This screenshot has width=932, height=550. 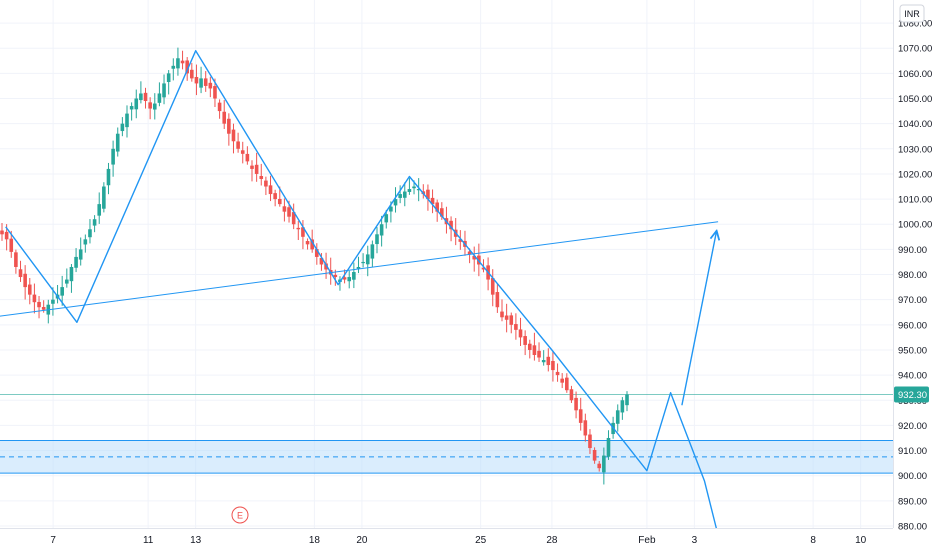 What do you see at coordinates (359, 273) in the screenshot?
I see `drawing-trendline` at bounding box center [359, 273].